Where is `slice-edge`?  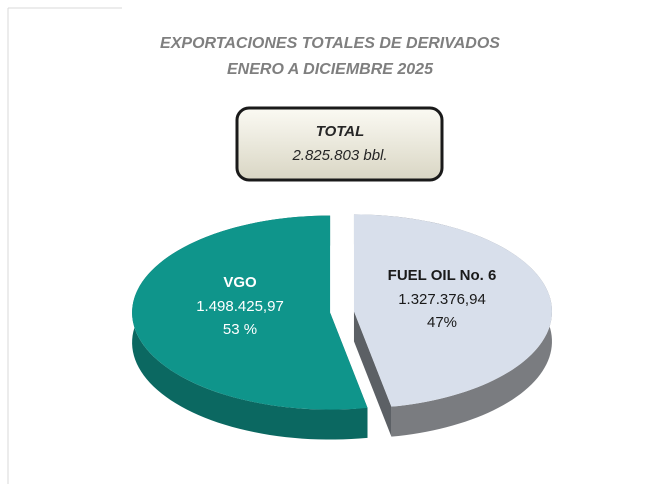 slice-edge is located at coordinates (372, 374).